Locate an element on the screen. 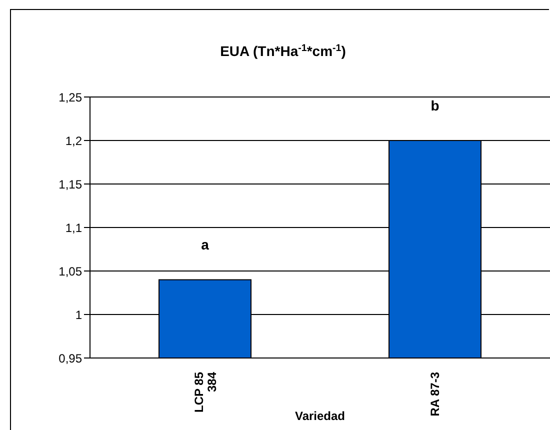 The image size is (550, 430). y-tick-label: 1 is located at coordinates (78, 315).